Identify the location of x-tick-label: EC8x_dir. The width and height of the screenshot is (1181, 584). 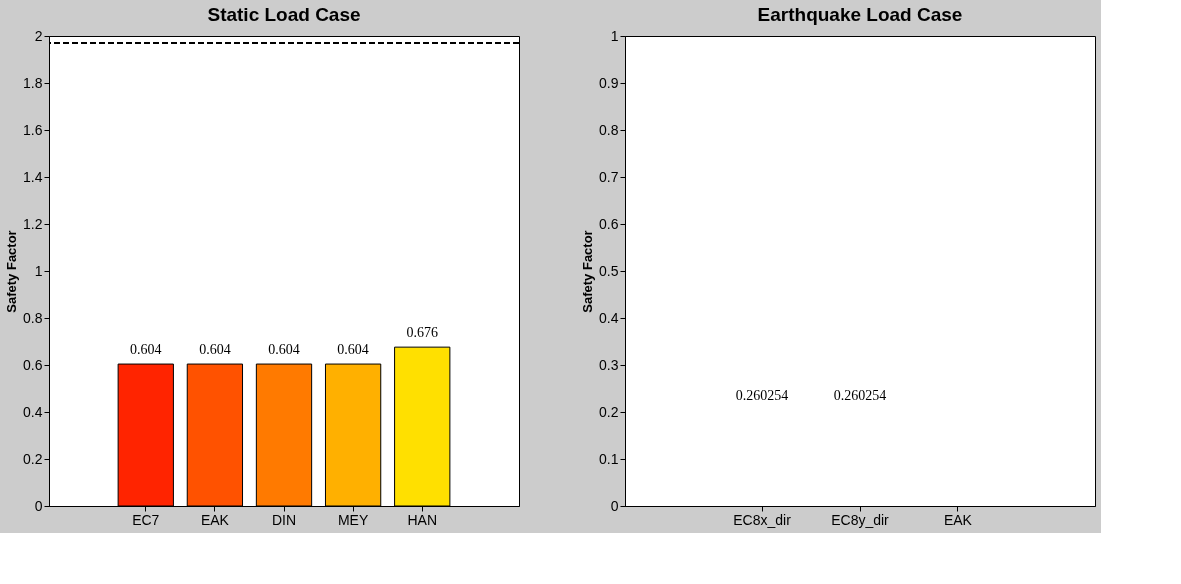
(762, 519).